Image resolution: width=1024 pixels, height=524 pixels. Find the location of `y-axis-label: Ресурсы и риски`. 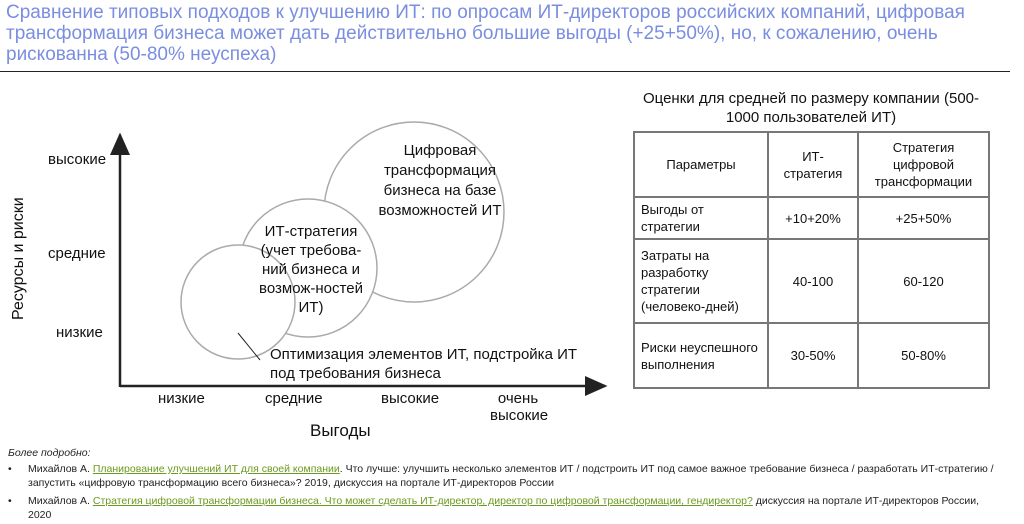

y-axis-label: Ресурсы и риски is located at coordinates (18, 258).